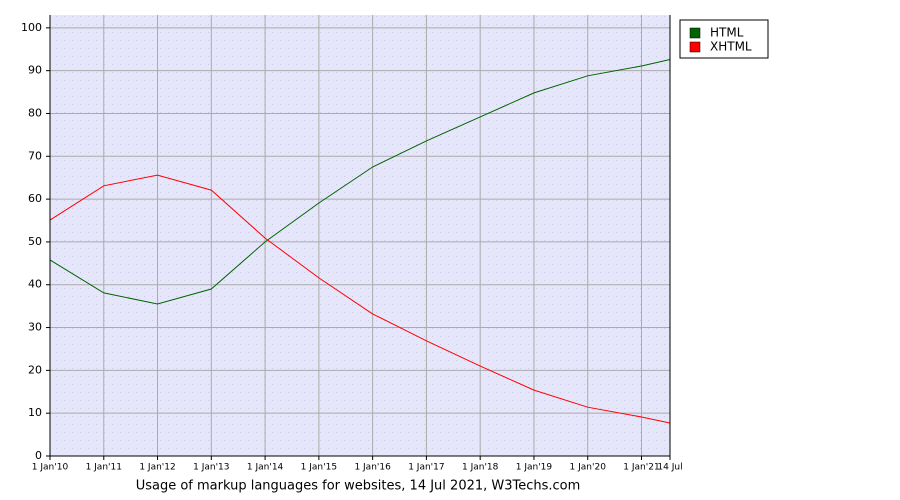  Describe the element at coordinates (31, 27) in the screenshot. I see `y-tick-label: 100` at that location.